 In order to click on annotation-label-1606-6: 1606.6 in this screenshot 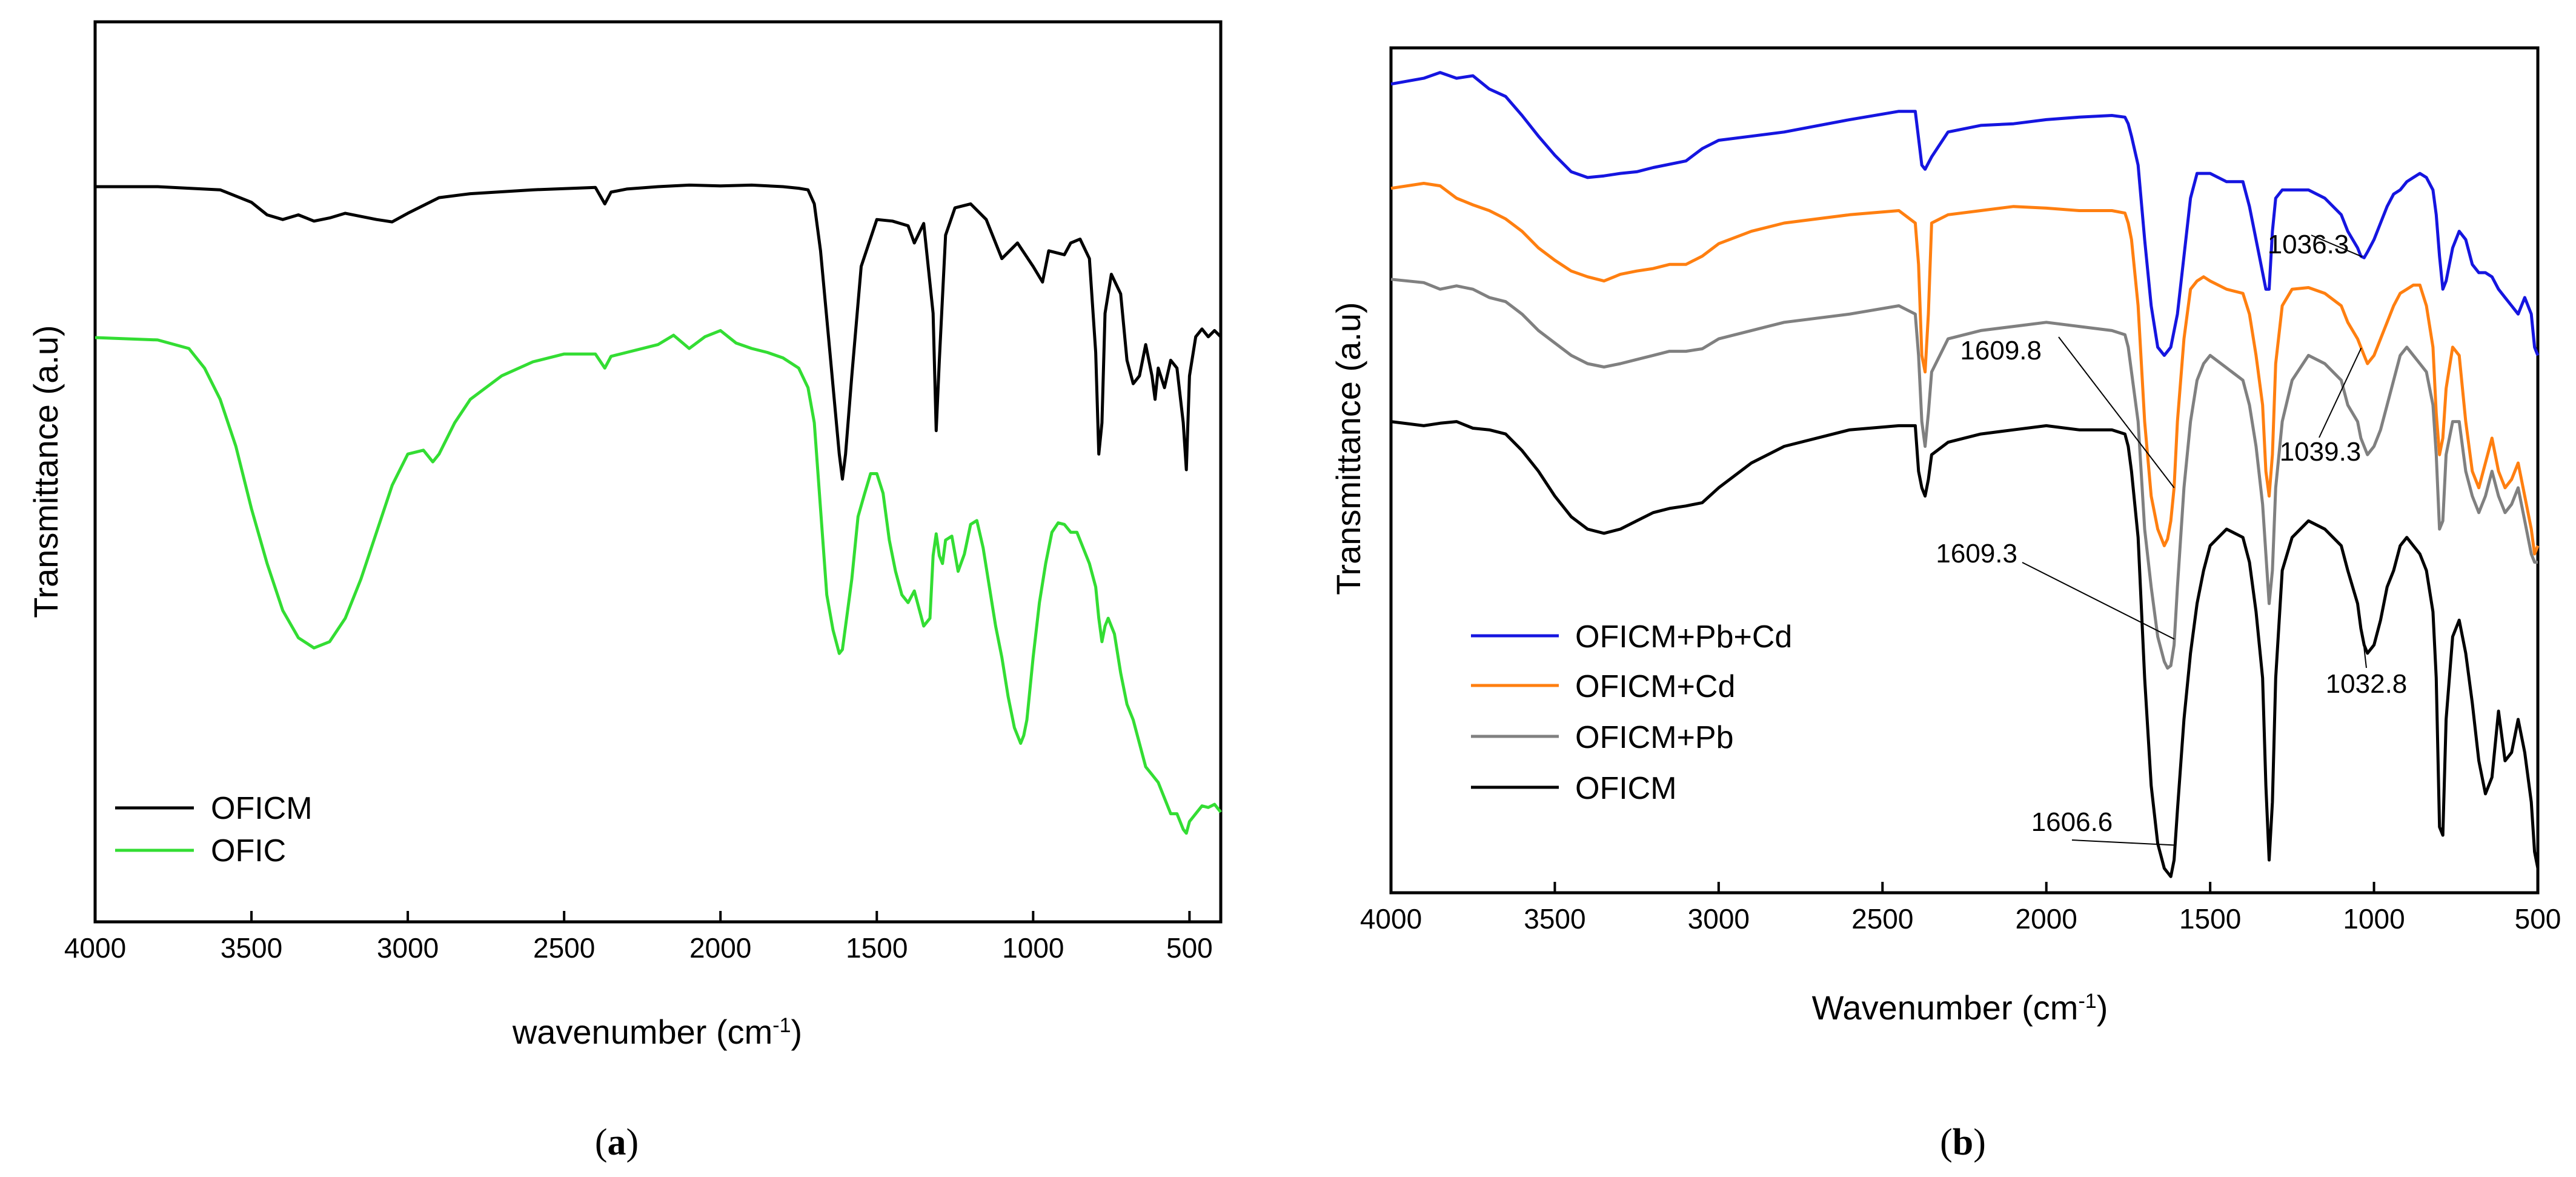, I will do `click(2072, 822)`.